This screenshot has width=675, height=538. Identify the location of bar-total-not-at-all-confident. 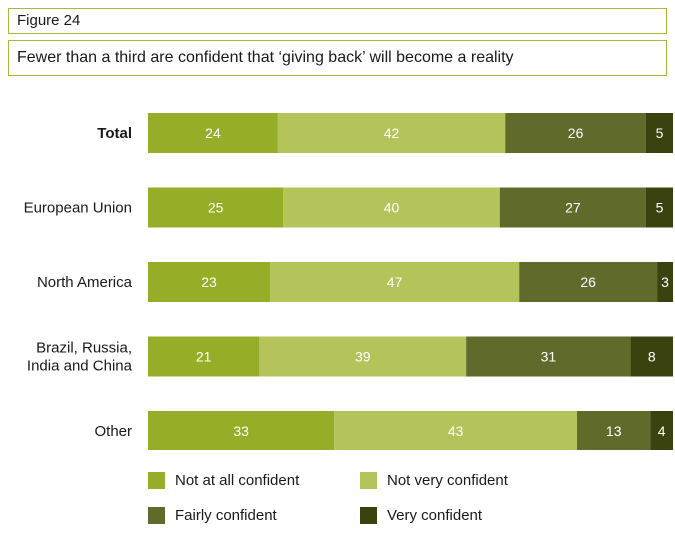
(213, 133).